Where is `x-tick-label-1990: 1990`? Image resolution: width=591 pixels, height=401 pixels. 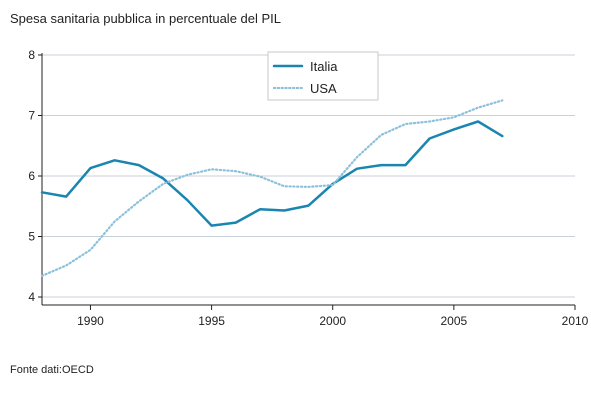
x-tick-label-1990: 1990 is located at coordinates (90, 321).